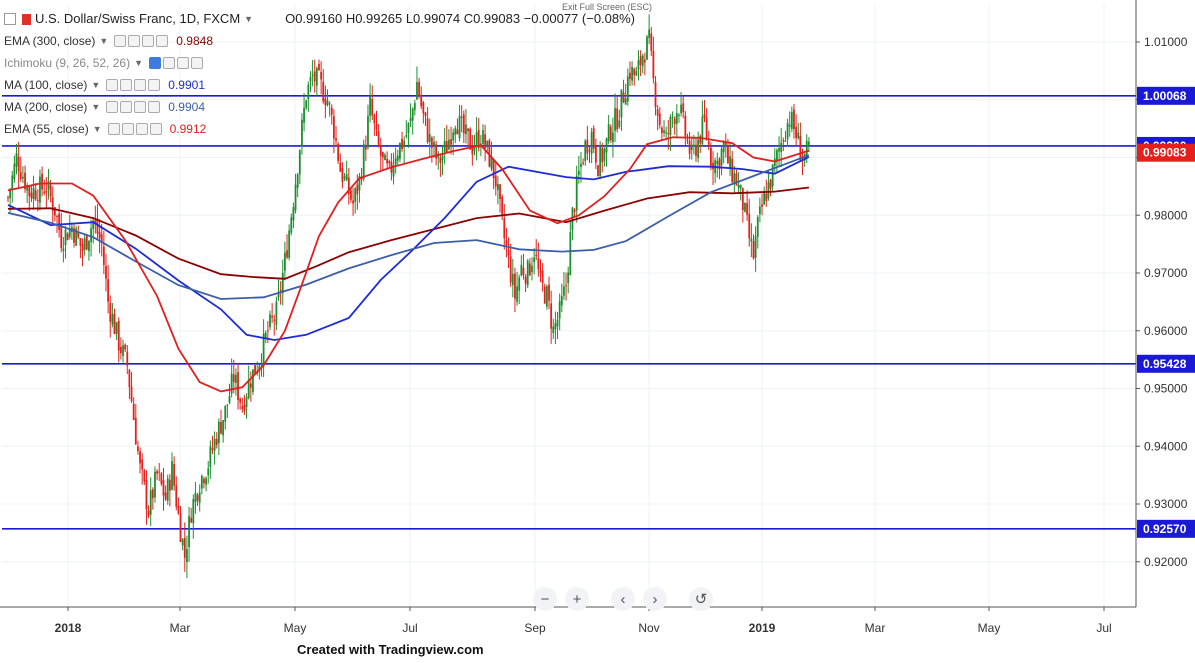 The width and height of the screenshot is (1195, 663). What do you see at coordinates (155, 63) in the screenshot?
I see `eye-off-icon` at bounding box center [155, 63].